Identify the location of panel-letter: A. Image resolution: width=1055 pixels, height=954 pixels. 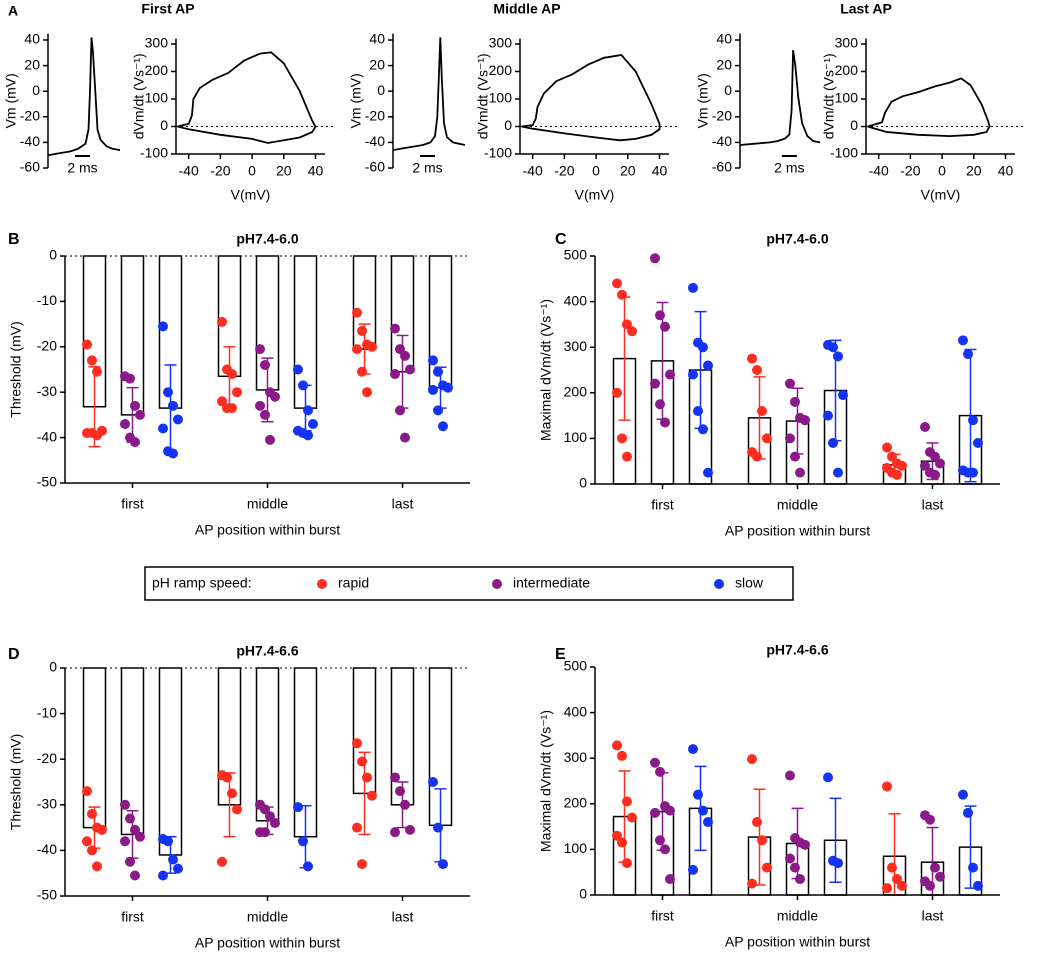
(13, 11).